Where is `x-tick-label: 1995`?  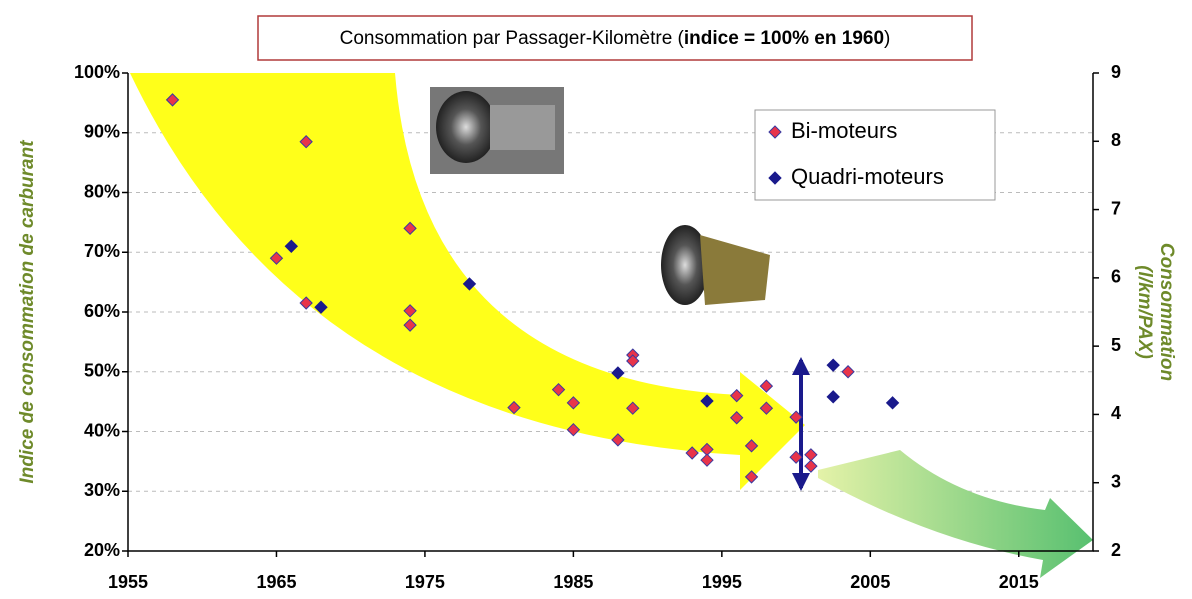 x-tick-label: 1995 is located at coordinates (722, 582).